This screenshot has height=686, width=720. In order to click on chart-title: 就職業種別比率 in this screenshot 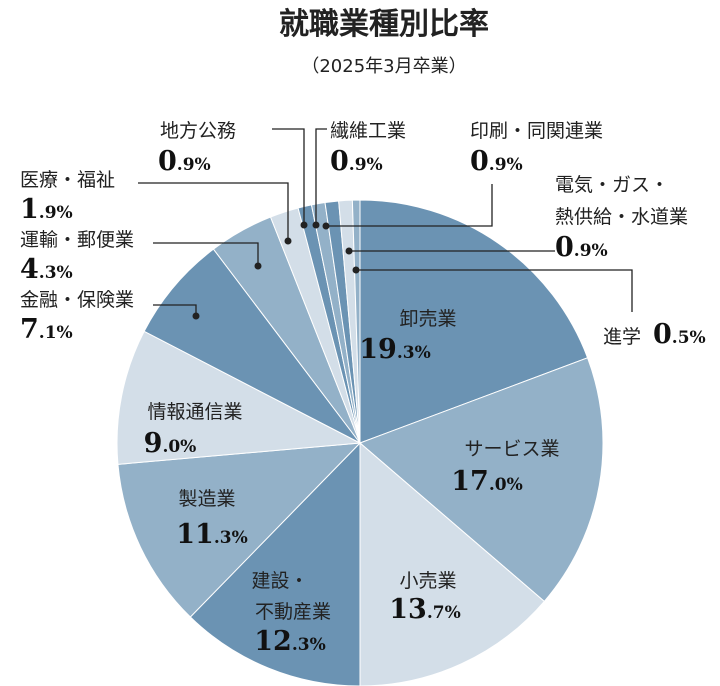, I will do `click(384, 24)`.